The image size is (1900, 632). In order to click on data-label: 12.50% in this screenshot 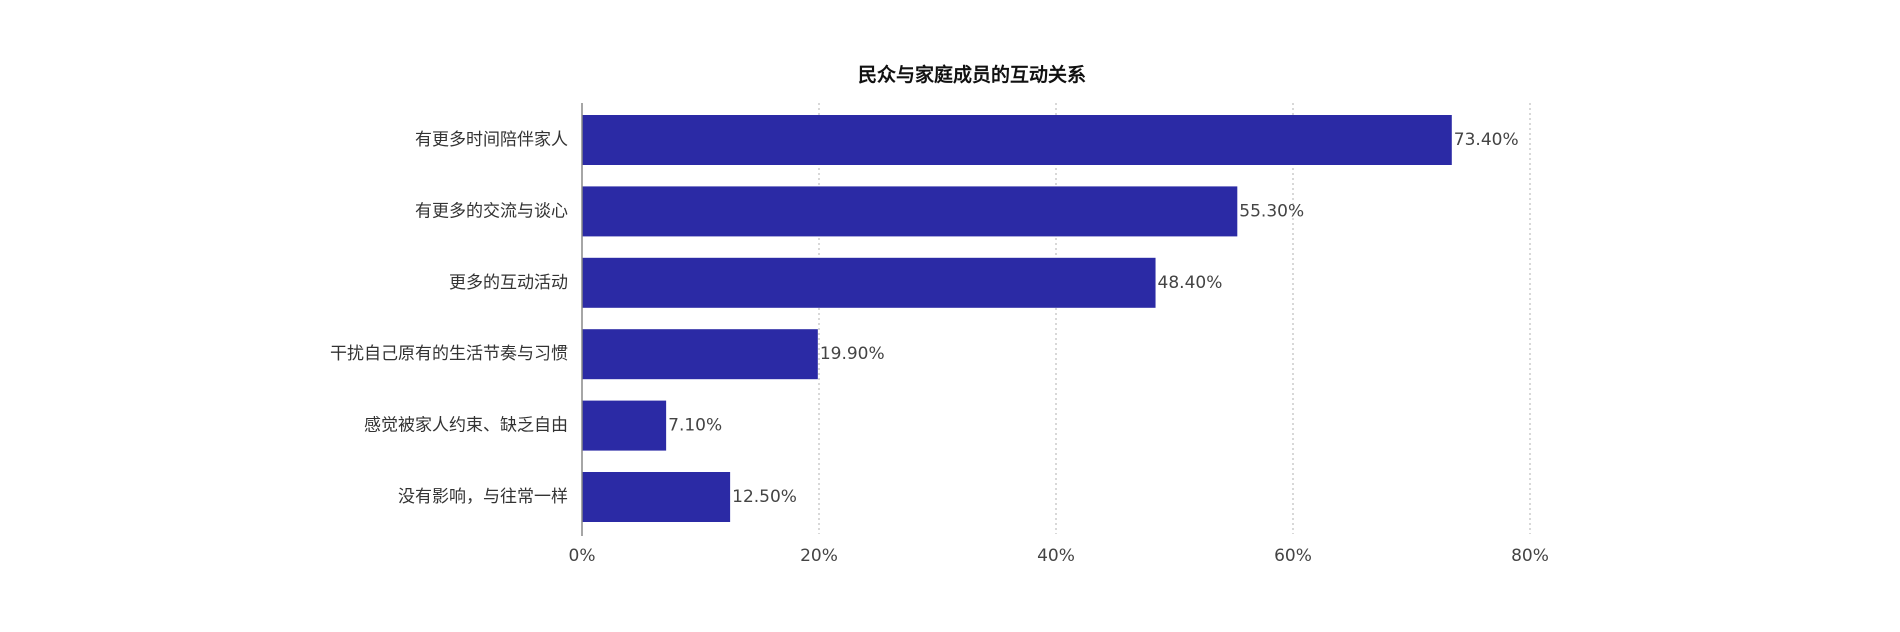, I will do `click(764, 497)`.